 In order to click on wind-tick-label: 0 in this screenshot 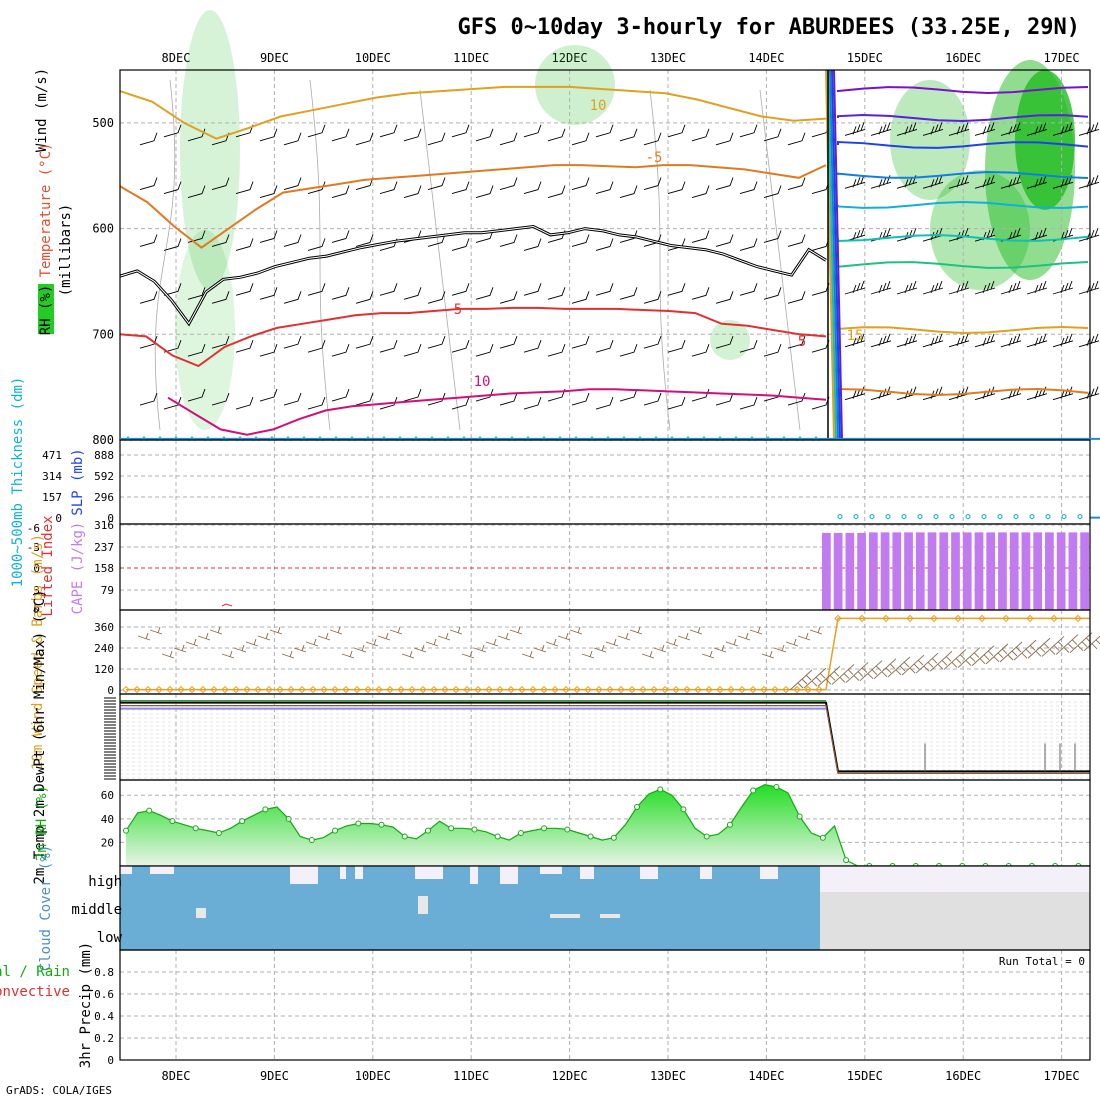, I will do `click(110, 690)`.